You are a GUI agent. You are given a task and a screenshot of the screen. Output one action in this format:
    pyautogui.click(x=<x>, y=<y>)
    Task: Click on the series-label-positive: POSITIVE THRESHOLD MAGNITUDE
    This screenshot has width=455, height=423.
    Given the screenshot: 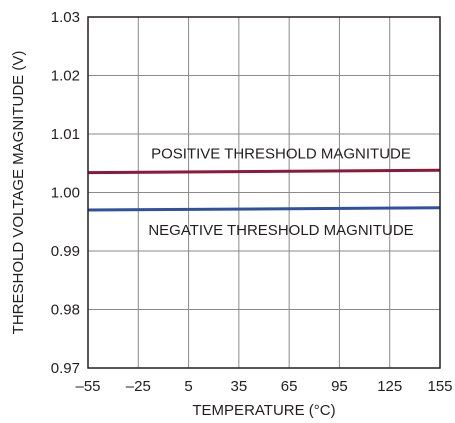 What is the action you would take?
    pyautogui.click(x=281, y=154)
    